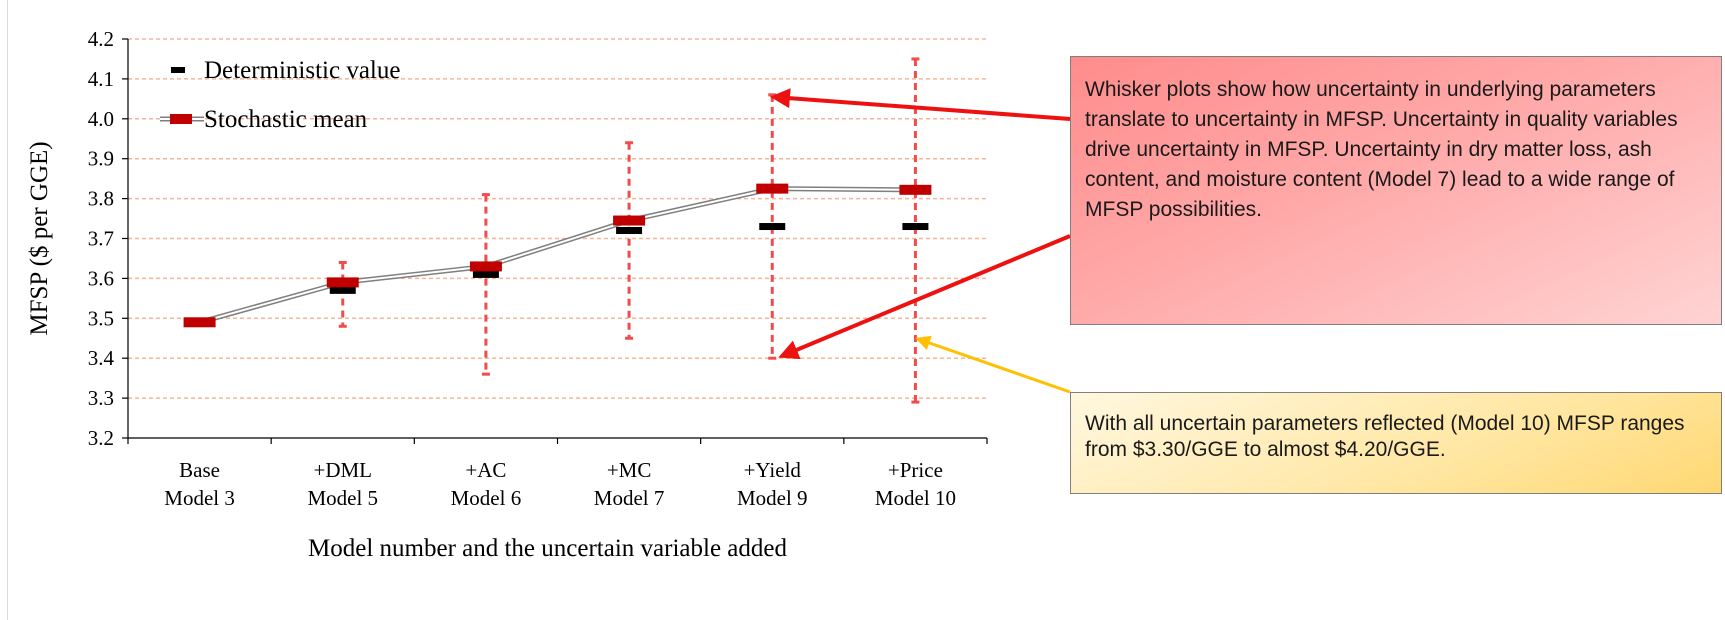  What do you see at coordinates (39, 238) in the screenshot?
I see `y-axis-title: MFSP ($ per GGE)` at bounding box center [39, 238].